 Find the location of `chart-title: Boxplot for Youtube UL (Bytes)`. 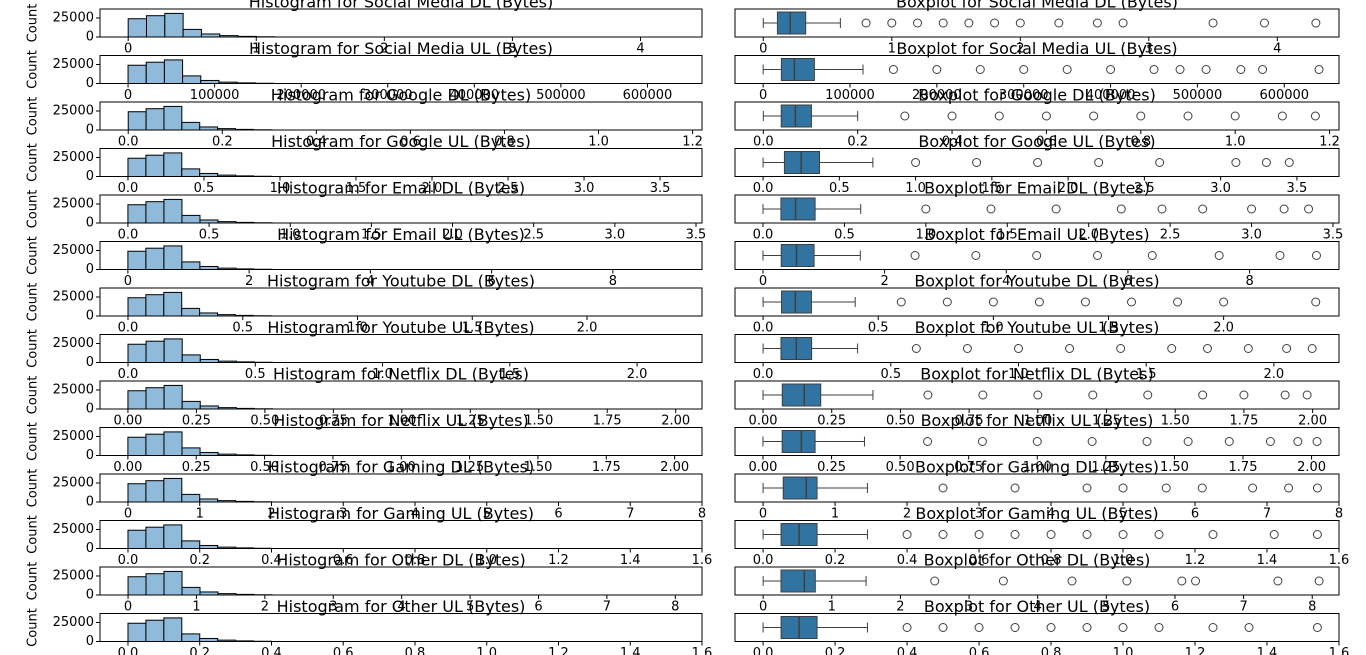

chart-title: Boxplot for Youtube UL (Bytes) is located at coordinates (1037, 327).